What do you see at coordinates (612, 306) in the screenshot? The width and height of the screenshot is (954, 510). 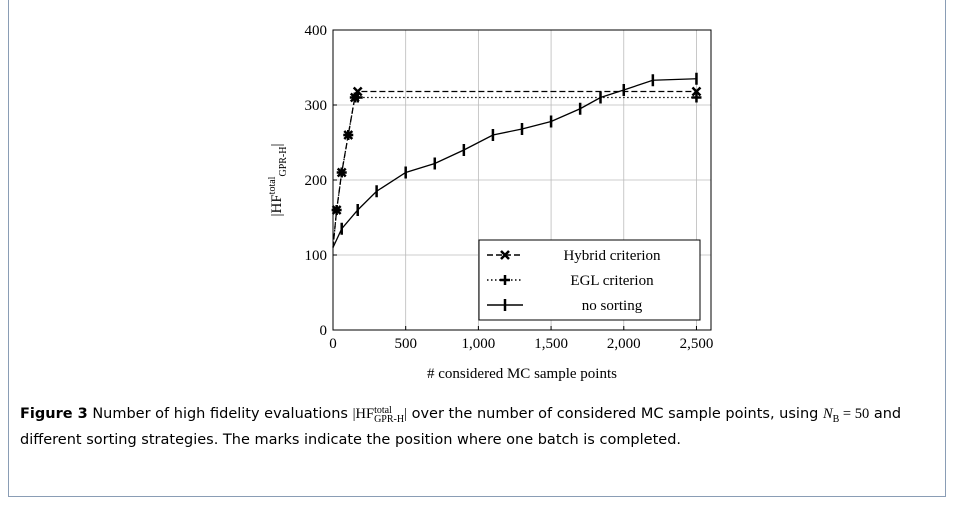 I see `legend-label: no sorting` at bounding box center [612, 306].